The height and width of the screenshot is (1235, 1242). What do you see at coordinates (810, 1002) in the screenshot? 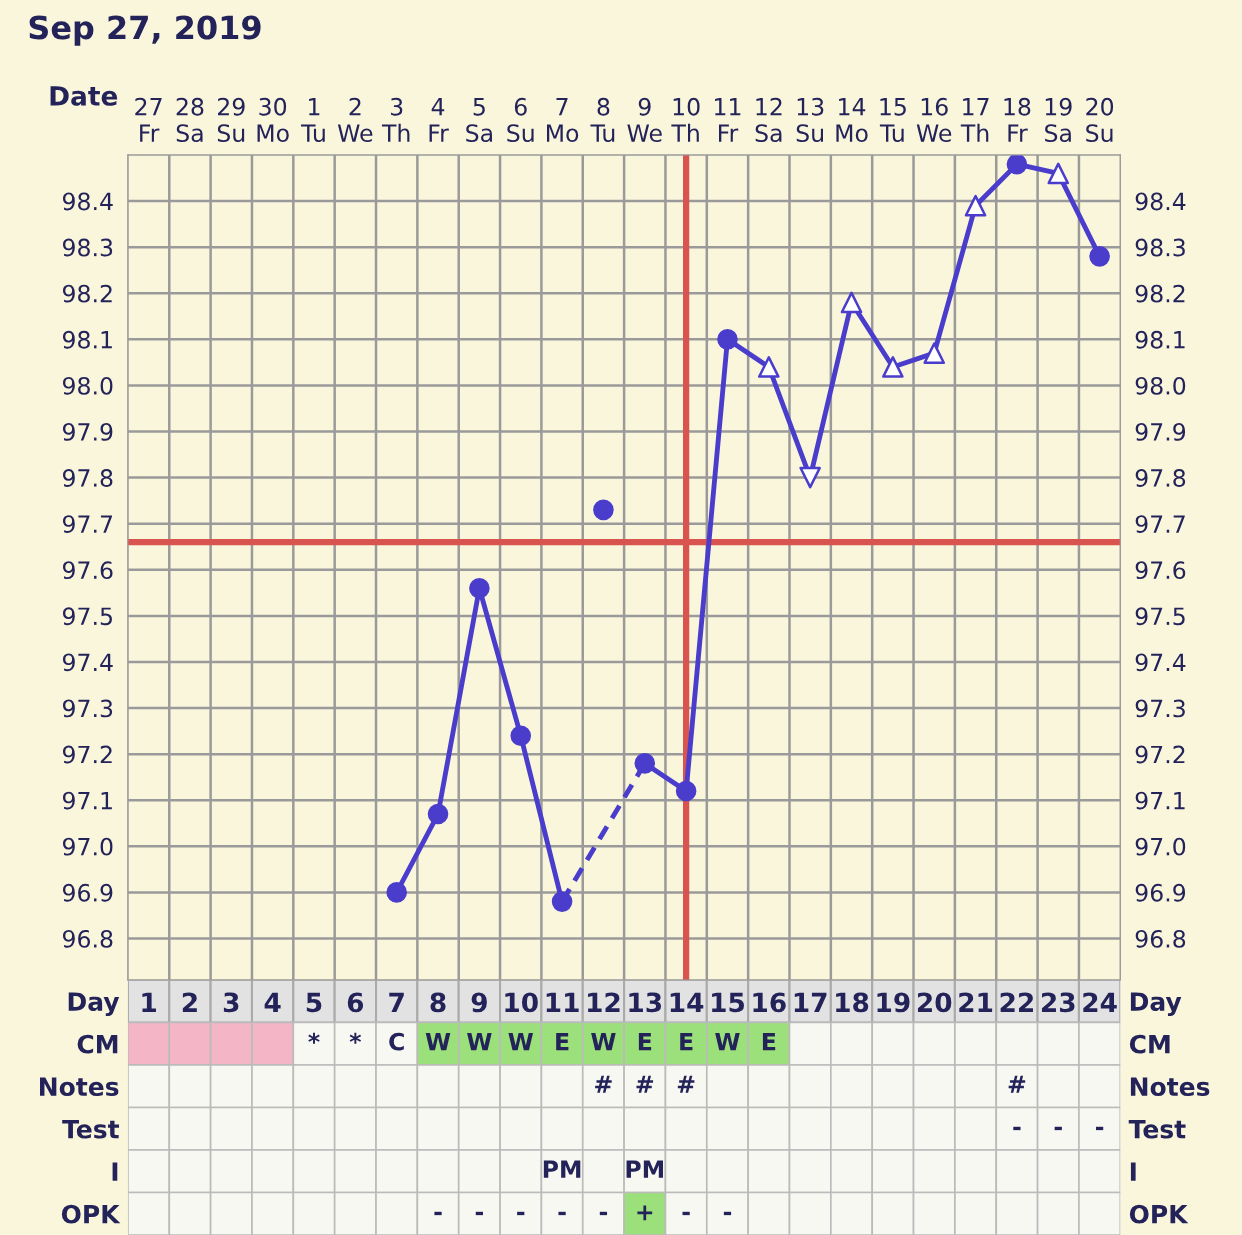
I see `x-tick-label: 17` at bounding box center [810, 1002].